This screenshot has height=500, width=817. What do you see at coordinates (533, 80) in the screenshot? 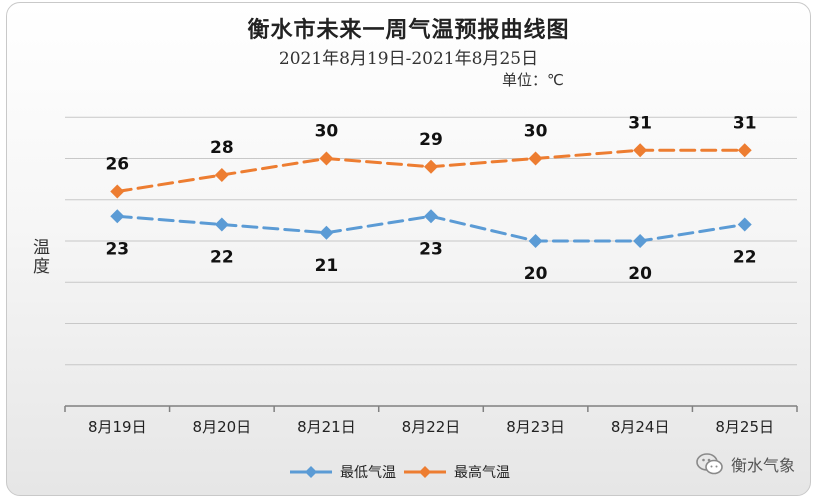
I see `unit-label: 单位：℃` at bounding box center [533, 80].